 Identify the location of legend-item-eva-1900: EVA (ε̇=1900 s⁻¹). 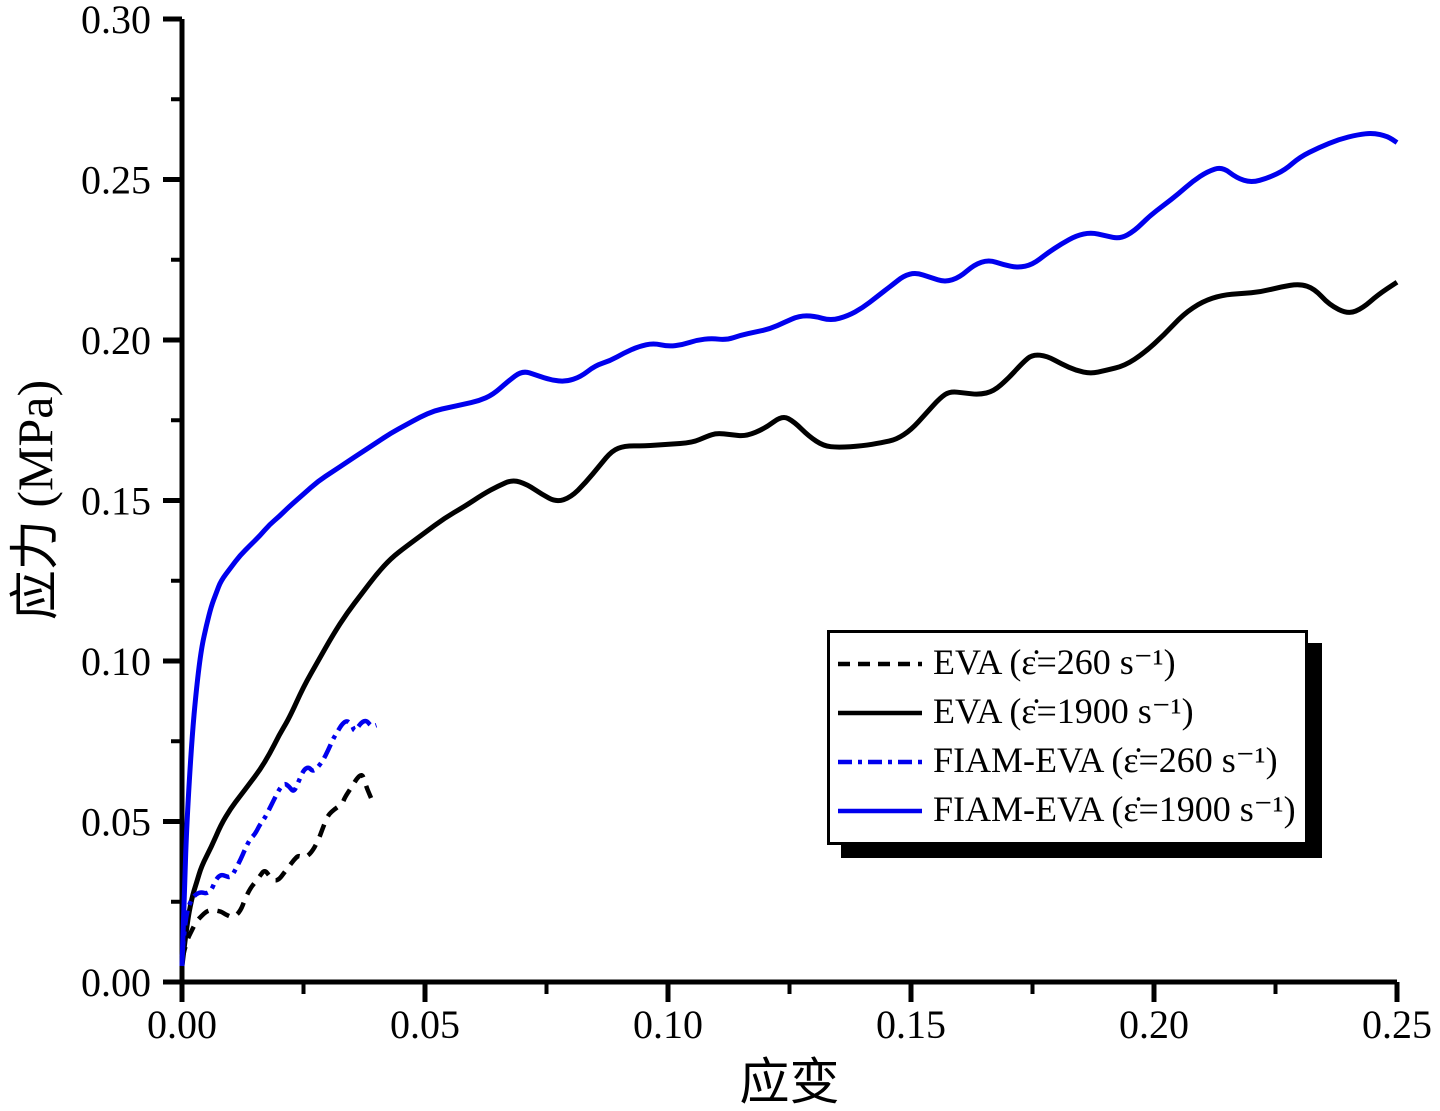
(1066, 712).